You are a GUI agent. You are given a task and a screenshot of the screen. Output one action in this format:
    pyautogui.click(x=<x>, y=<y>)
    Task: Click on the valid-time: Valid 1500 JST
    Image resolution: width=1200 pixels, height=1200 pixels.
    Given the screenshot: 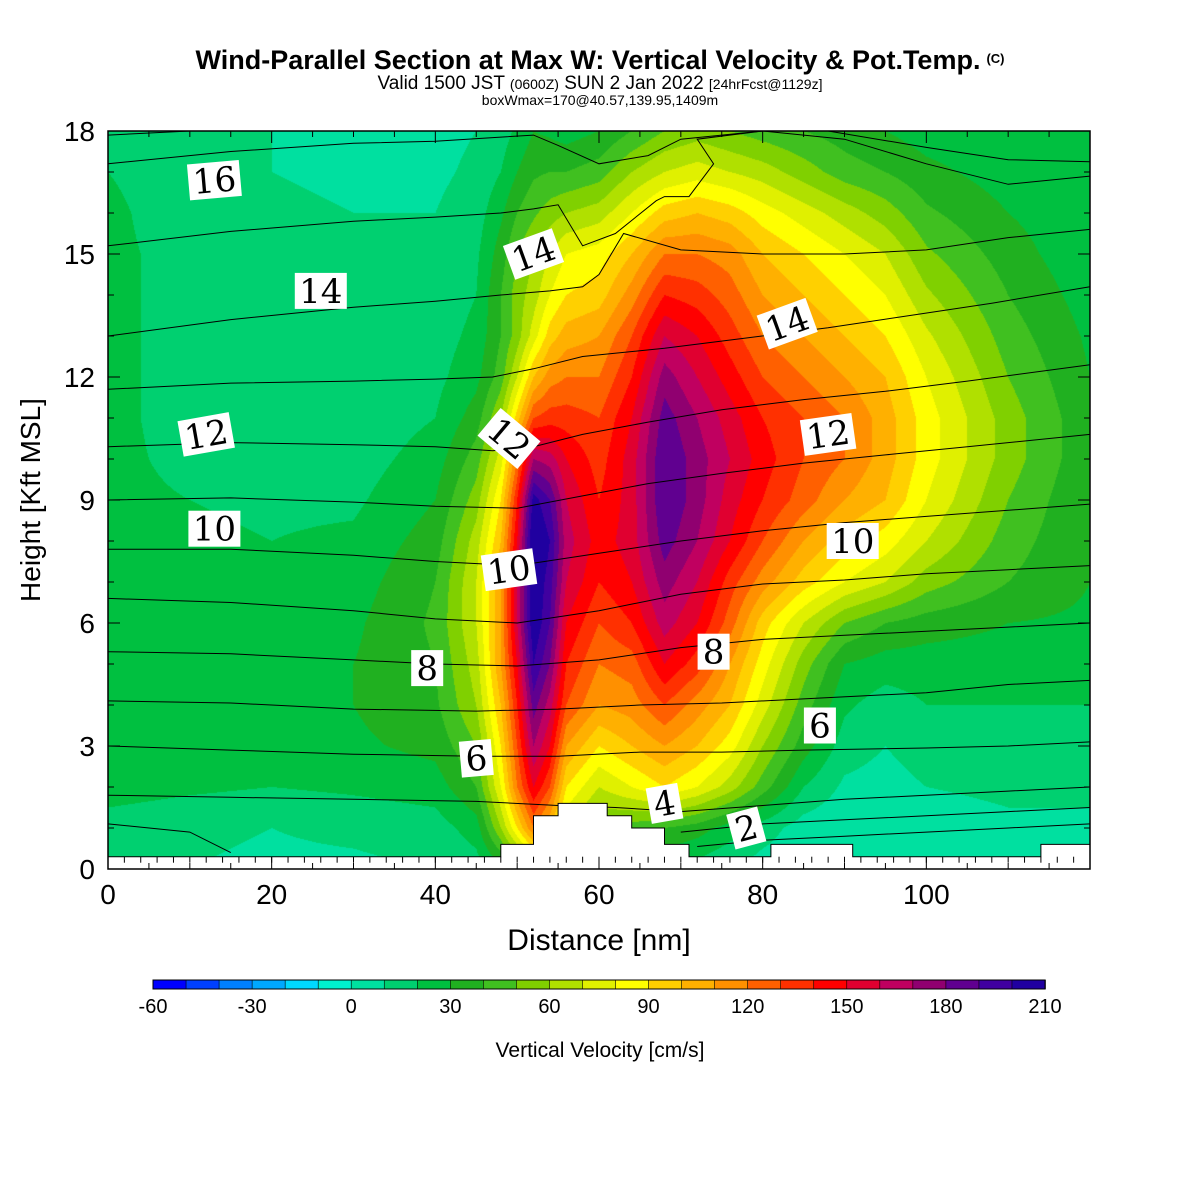 What is the action you would take?
    pyautogui.click(x=441, y=83)
    